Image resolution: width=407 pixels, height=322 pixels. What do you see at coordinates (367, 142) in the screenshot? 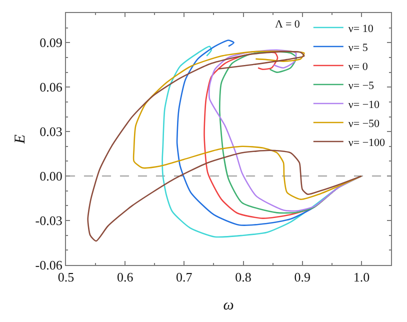
I see `legend-label: ν= −100` at bounding box center [367, 142].